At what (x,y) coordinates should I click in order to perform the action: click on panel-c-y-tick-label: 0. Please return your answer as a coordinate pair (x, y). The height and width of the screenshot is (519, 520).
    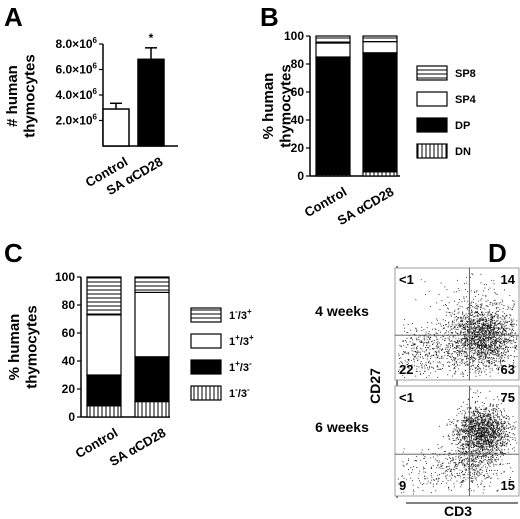
    Looking at the image, I should click on (71, 417).